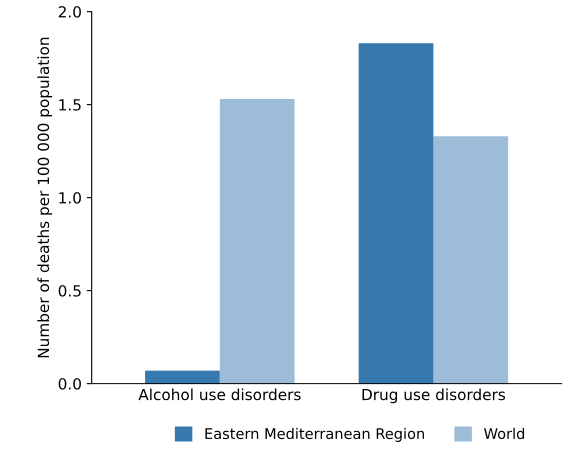  I want to click on y-tick-label: 1.5, so click(70, 105).